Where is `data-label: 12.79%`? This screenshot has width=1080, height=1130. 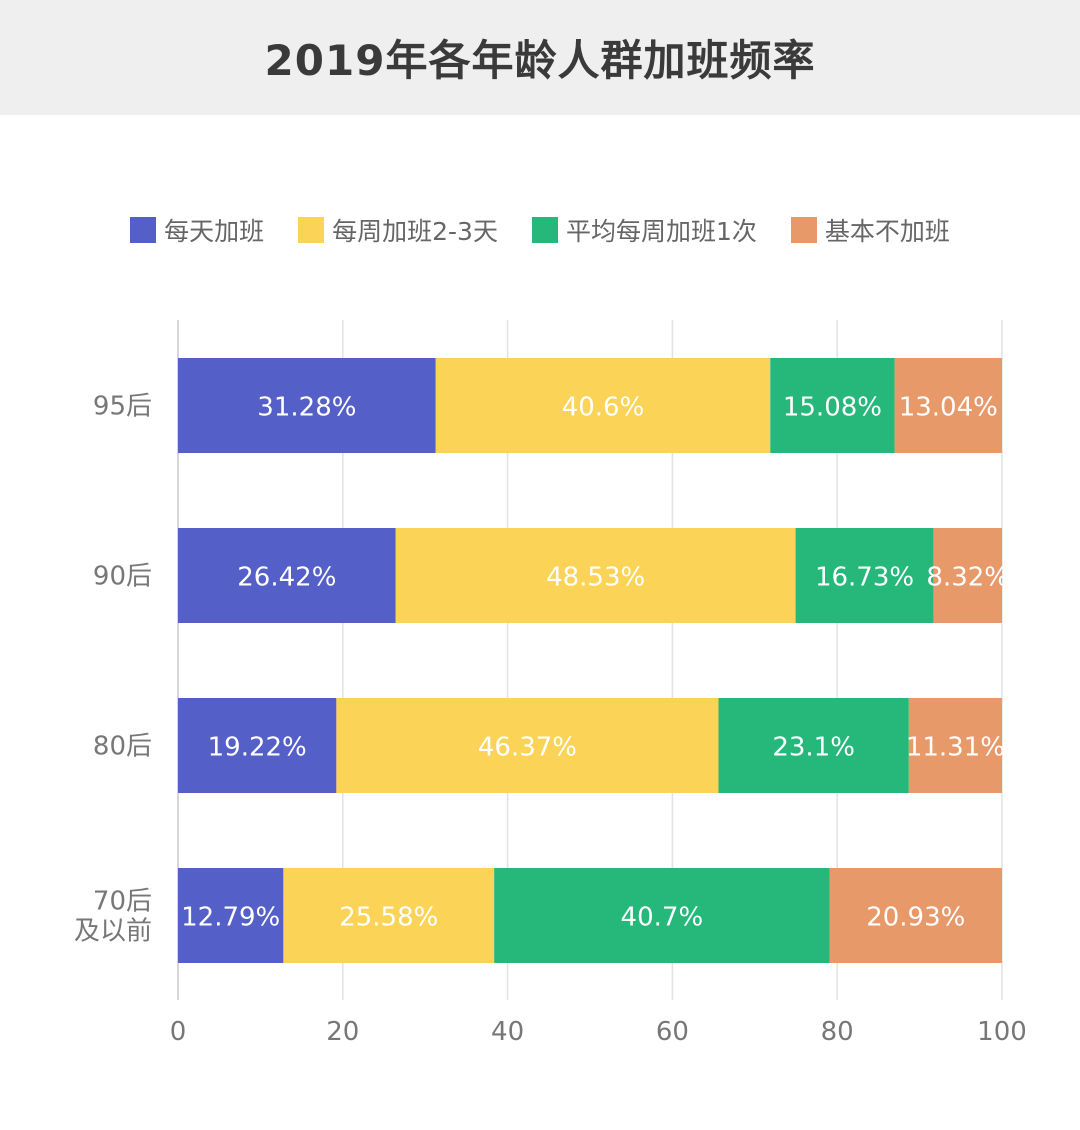 data-label: 12.79% is located at coordinates (230, 918).